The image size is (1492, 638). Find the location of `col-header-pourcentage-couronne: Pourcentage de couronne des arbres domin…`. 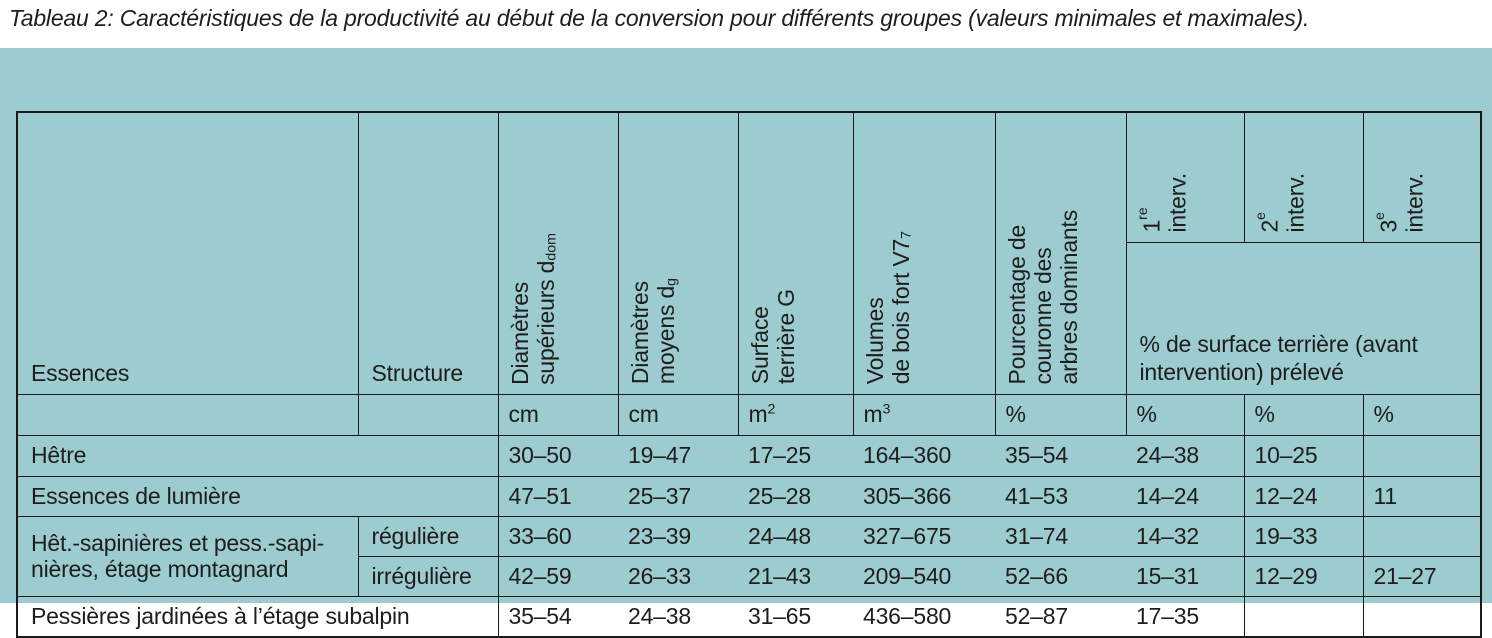

col-header-pourcentage-couronne: Pourcentage de couronne des arbres domin… is located at coordinates (1060, 253).